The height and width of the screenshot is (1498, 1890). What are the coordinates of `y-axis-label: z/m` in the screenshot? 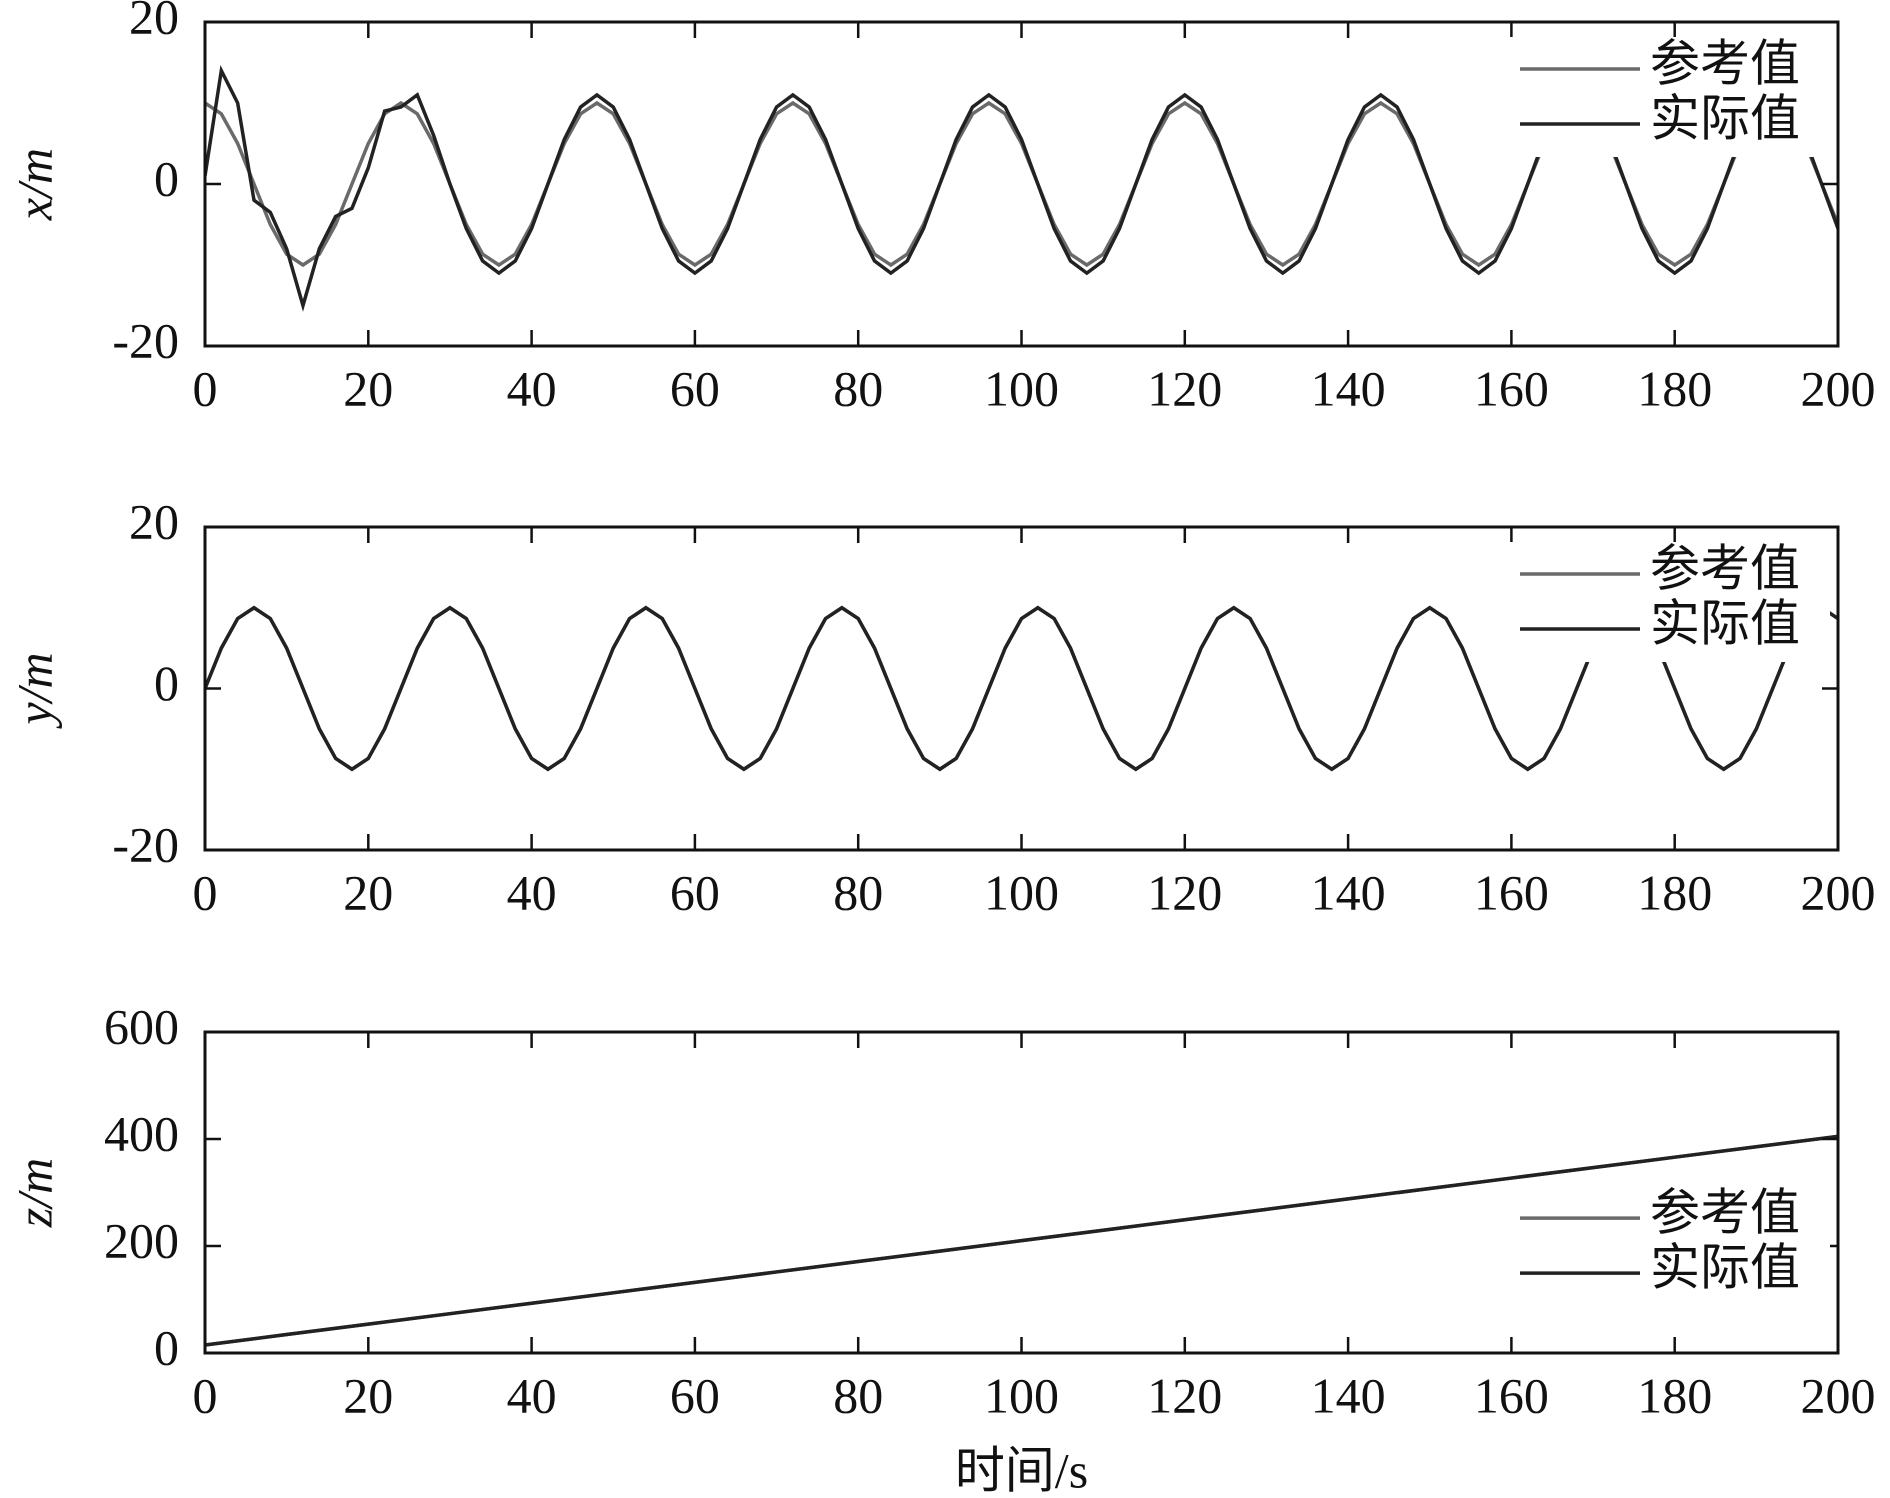 It's located at (34, 1193).